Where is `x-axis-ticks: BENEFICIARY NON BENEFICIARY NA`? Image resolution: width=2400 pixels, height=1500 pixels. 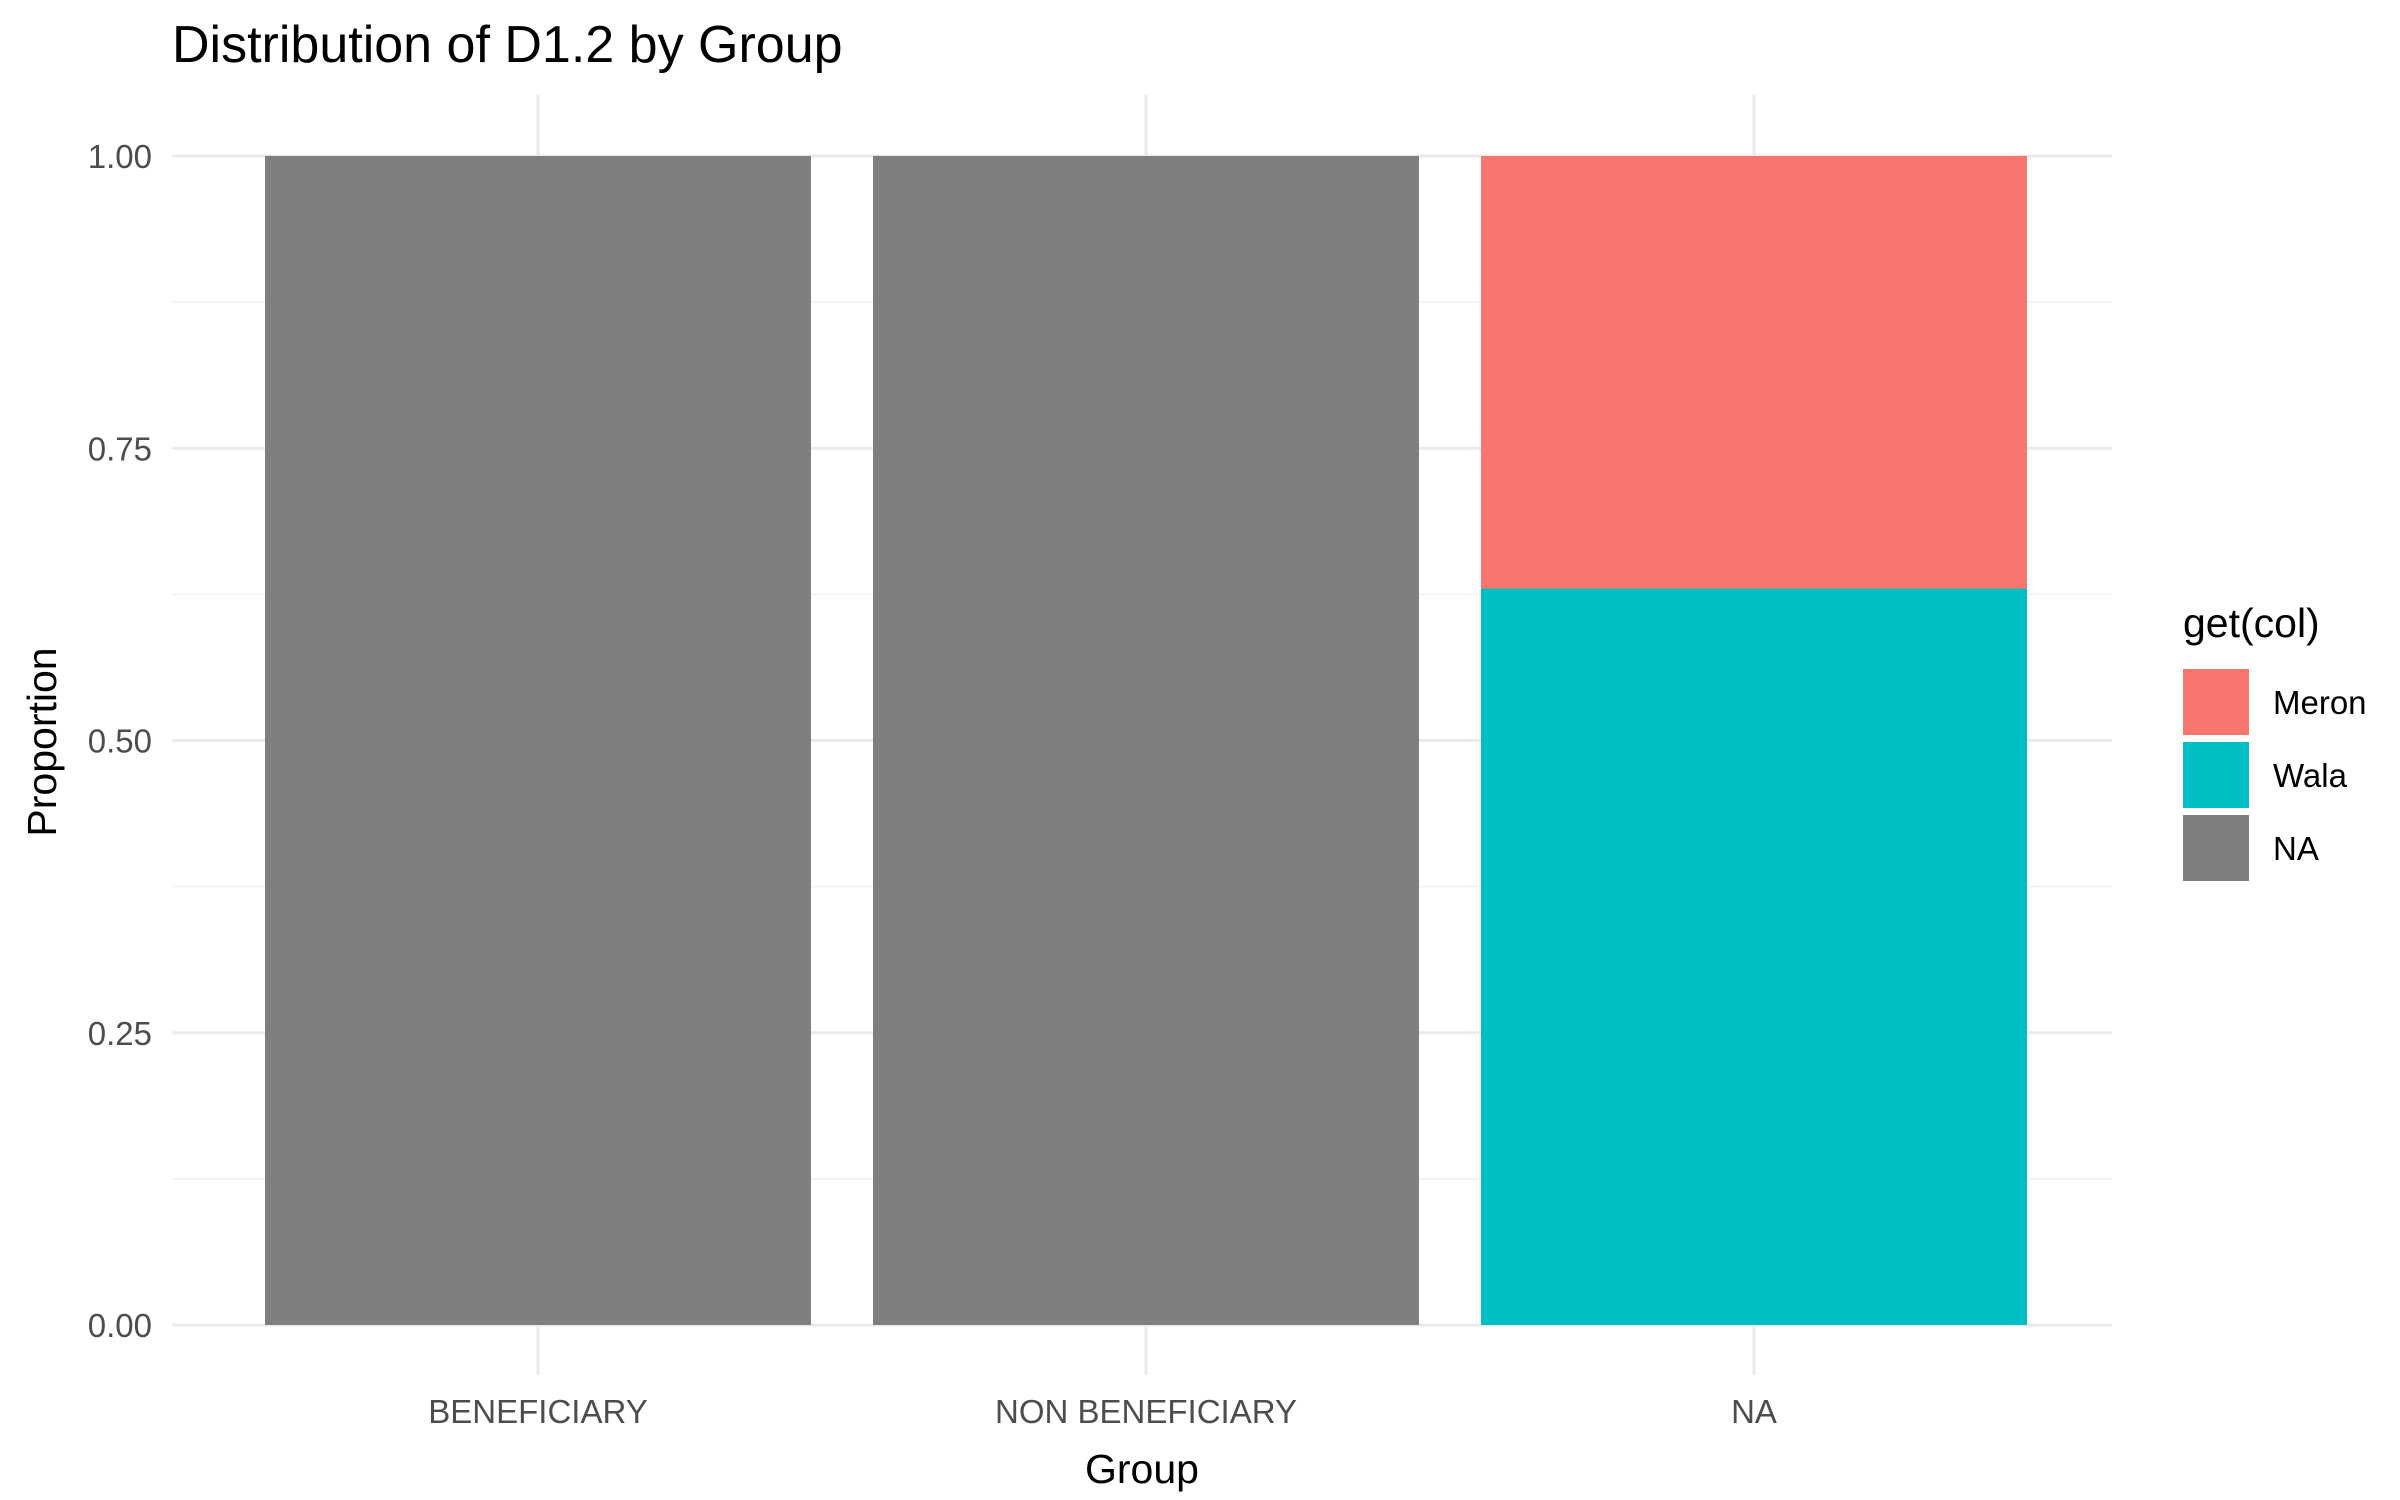 x-axis-ticks: BENEFICIARY NON BENEFICIARY NA is located at coordinates (1102, 1411).